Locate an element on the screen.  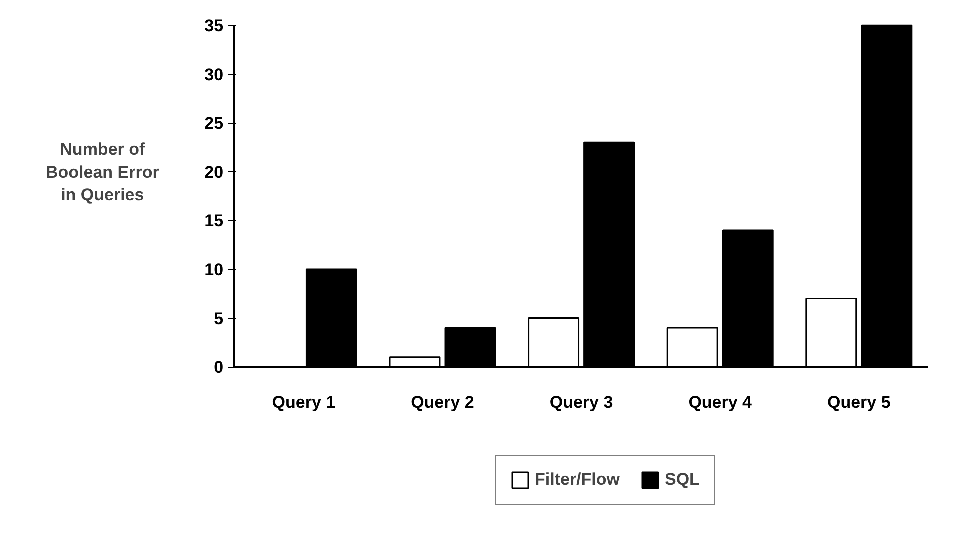
y-tick-label: 35 is located at coordinates (214, 26).